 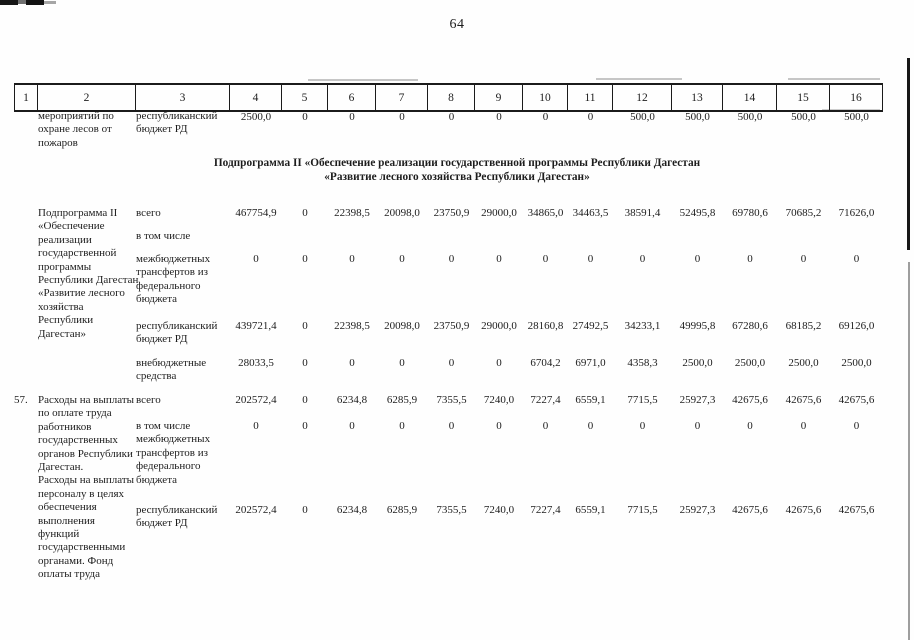 I want to click on value-cell: 34463,5, so click(x=590, y=213).